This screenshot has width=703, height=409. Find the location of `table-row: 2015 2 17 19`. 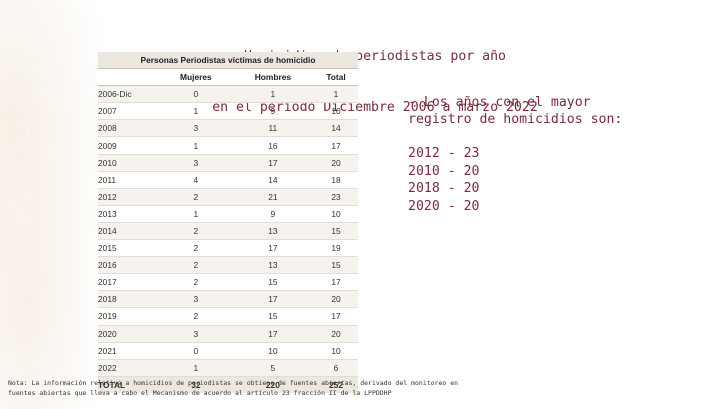

table-row: 2015 2 17 19 is located at coordinates (228, 248).